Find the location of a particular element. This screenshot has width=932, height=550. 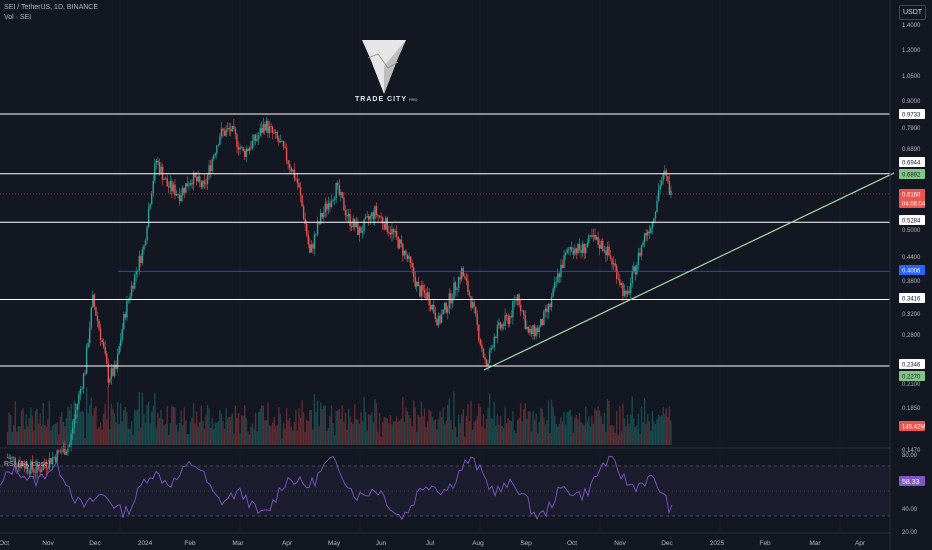

rsi-legend: RSI (14, close) is located at coordinates (27, 464).